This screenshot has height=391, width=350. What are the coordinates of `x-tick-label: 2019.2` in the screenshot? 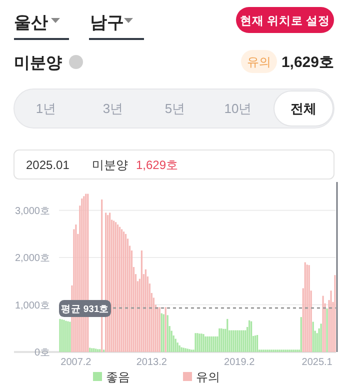 It's located at (240, 362).